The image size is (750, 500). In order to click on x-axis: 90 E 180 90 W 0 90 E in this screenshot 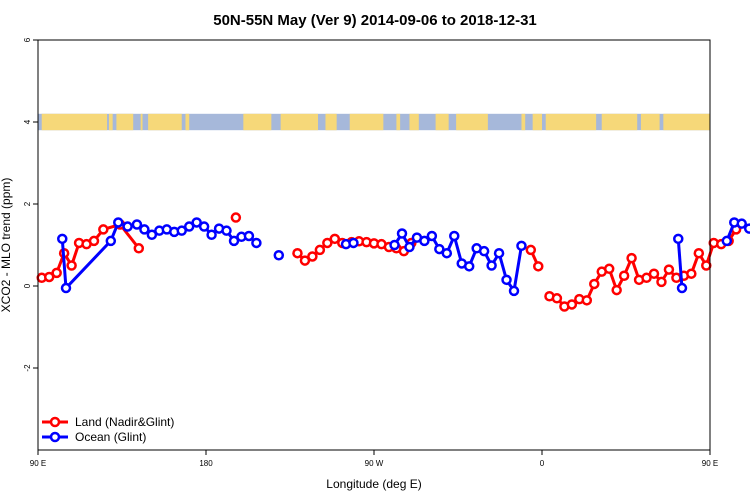, I will do `click(374, 459)`.